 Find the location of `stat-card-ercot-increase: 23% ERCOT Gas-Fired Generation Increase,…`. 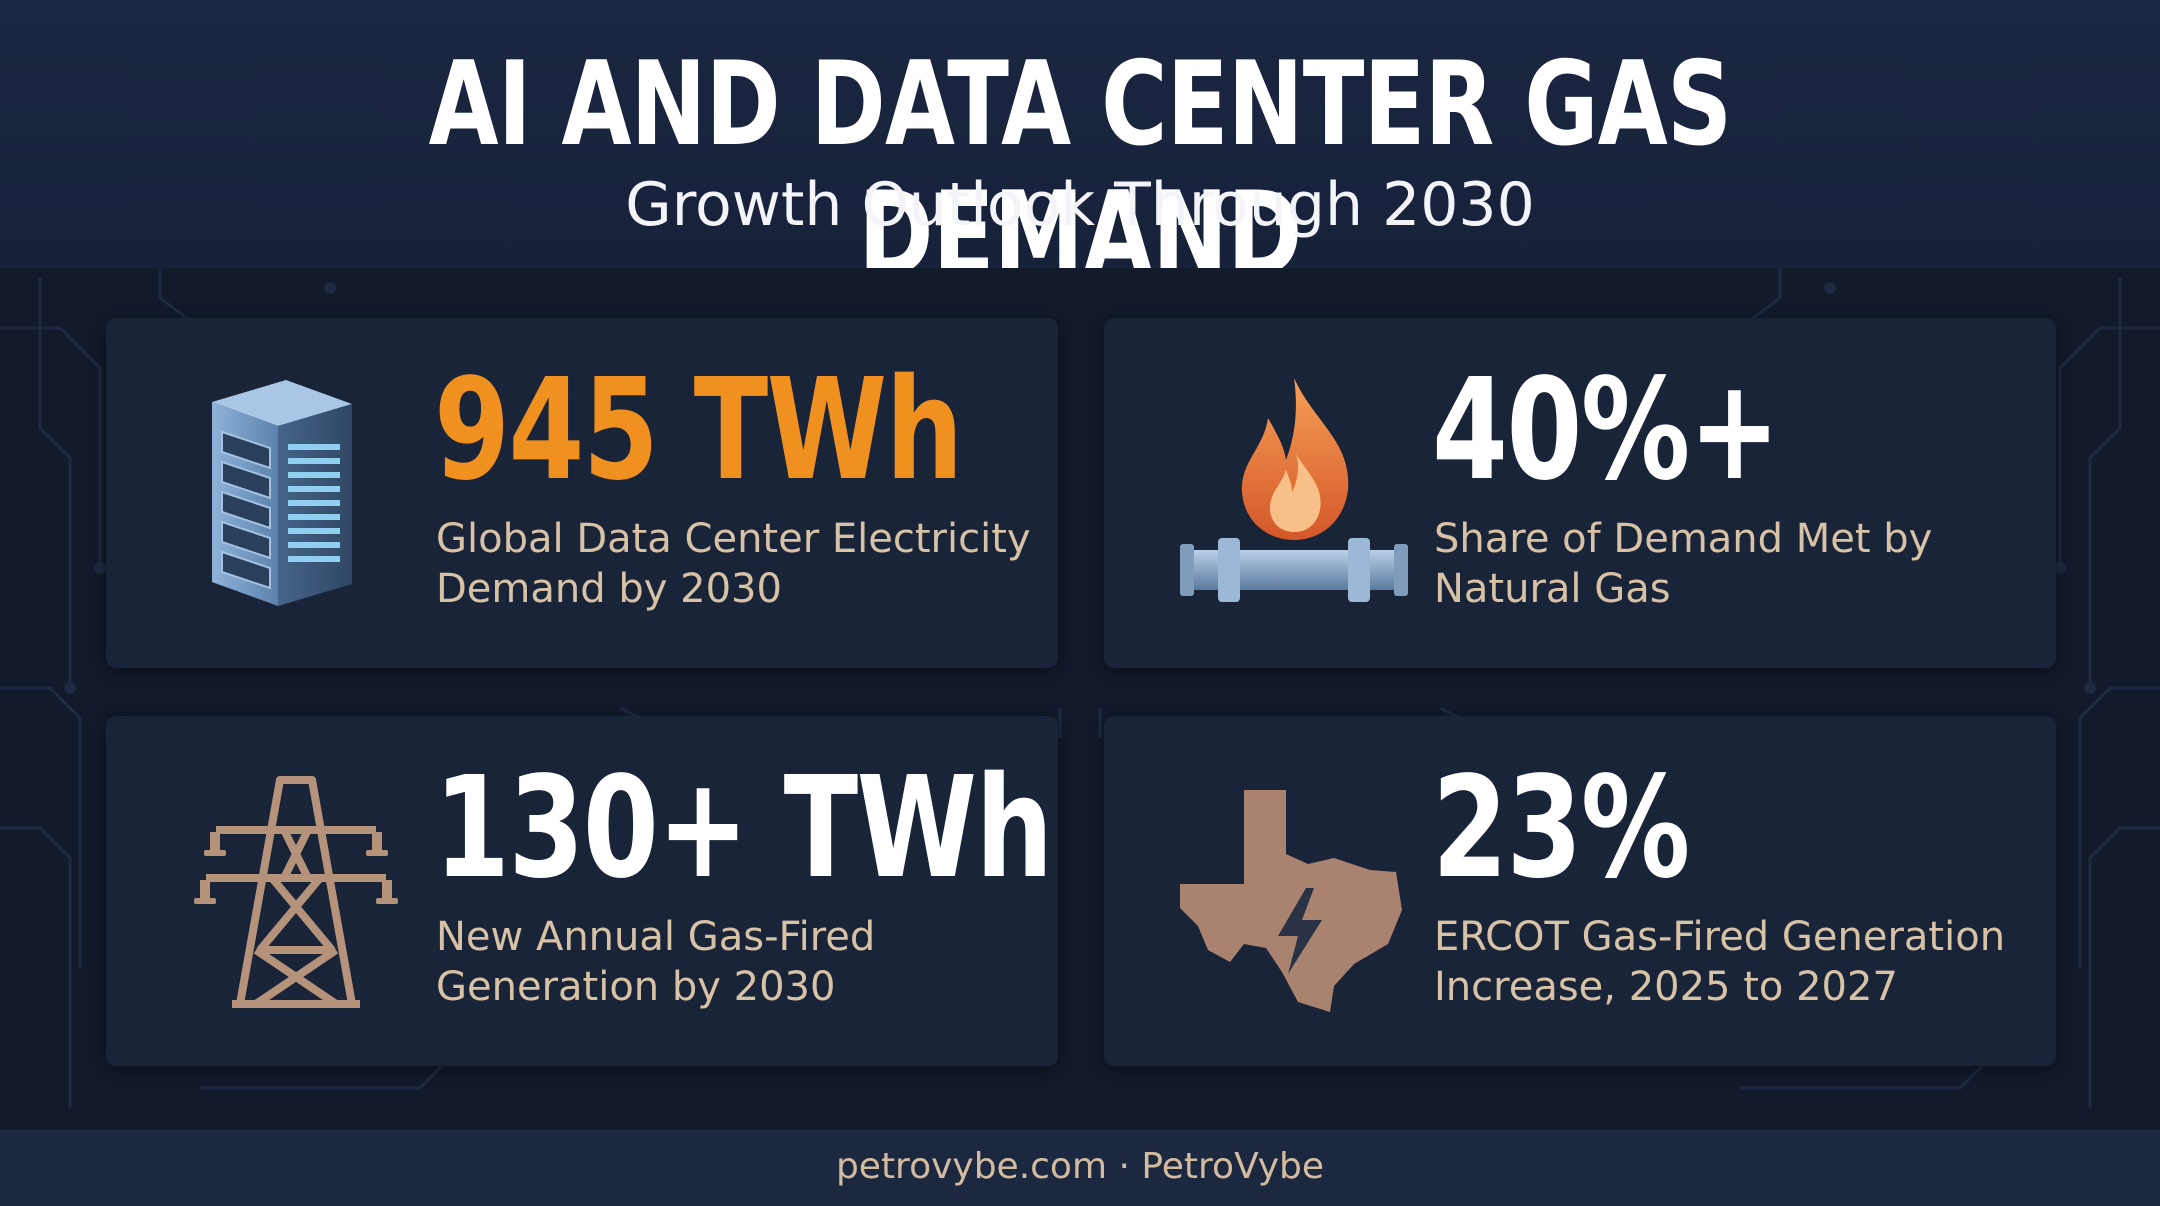

stat-card-ercot-increase: 23% ERCOT Gas-Fired Generation Increase,… is located at coordinates (1580, 891).